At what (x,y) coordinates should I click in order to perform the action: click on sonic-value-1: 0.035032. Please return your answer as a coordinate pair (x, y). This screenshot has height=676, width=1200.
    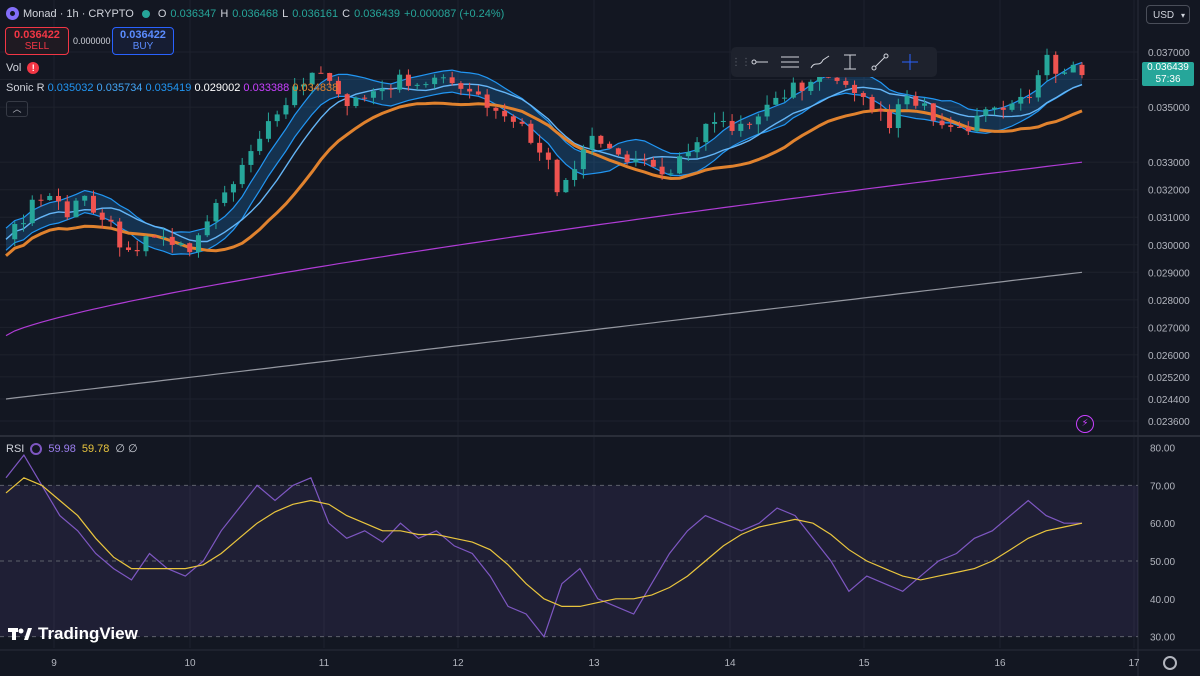
    Looking at the image, I should click on (70, 88).